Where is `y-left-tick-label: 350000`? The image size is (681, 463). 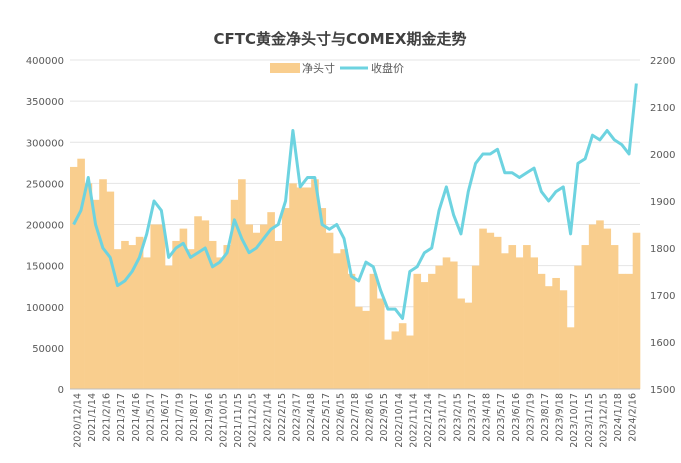 y-left-tick-label: 350000 is located at coordinates (45, 102).